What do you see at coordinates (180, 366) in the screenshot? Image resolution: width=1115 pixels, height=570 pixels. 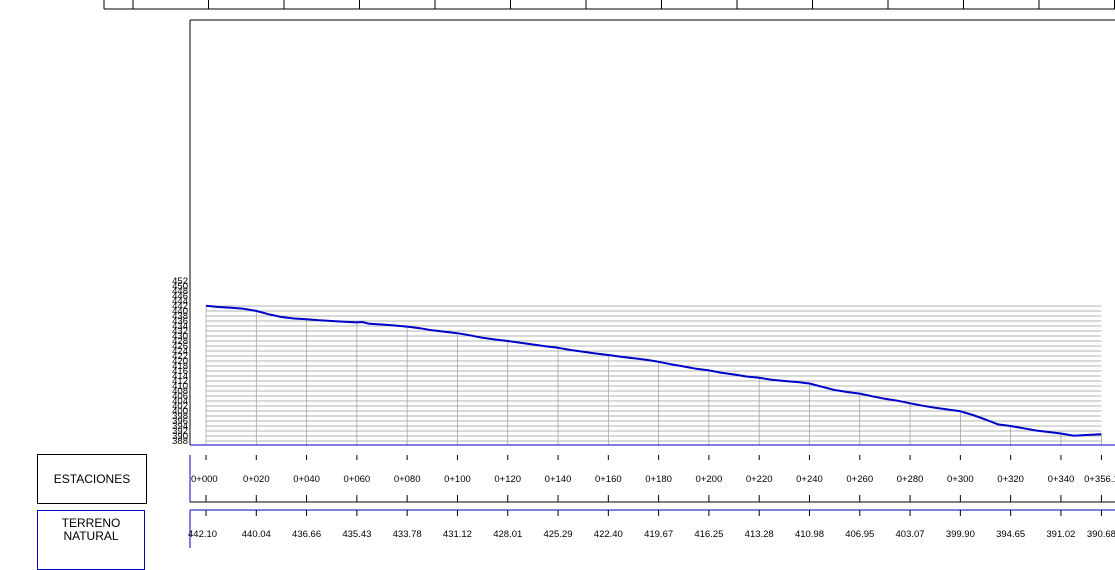 I see `y-tick-label: 418` at bounding box center [180, 366].